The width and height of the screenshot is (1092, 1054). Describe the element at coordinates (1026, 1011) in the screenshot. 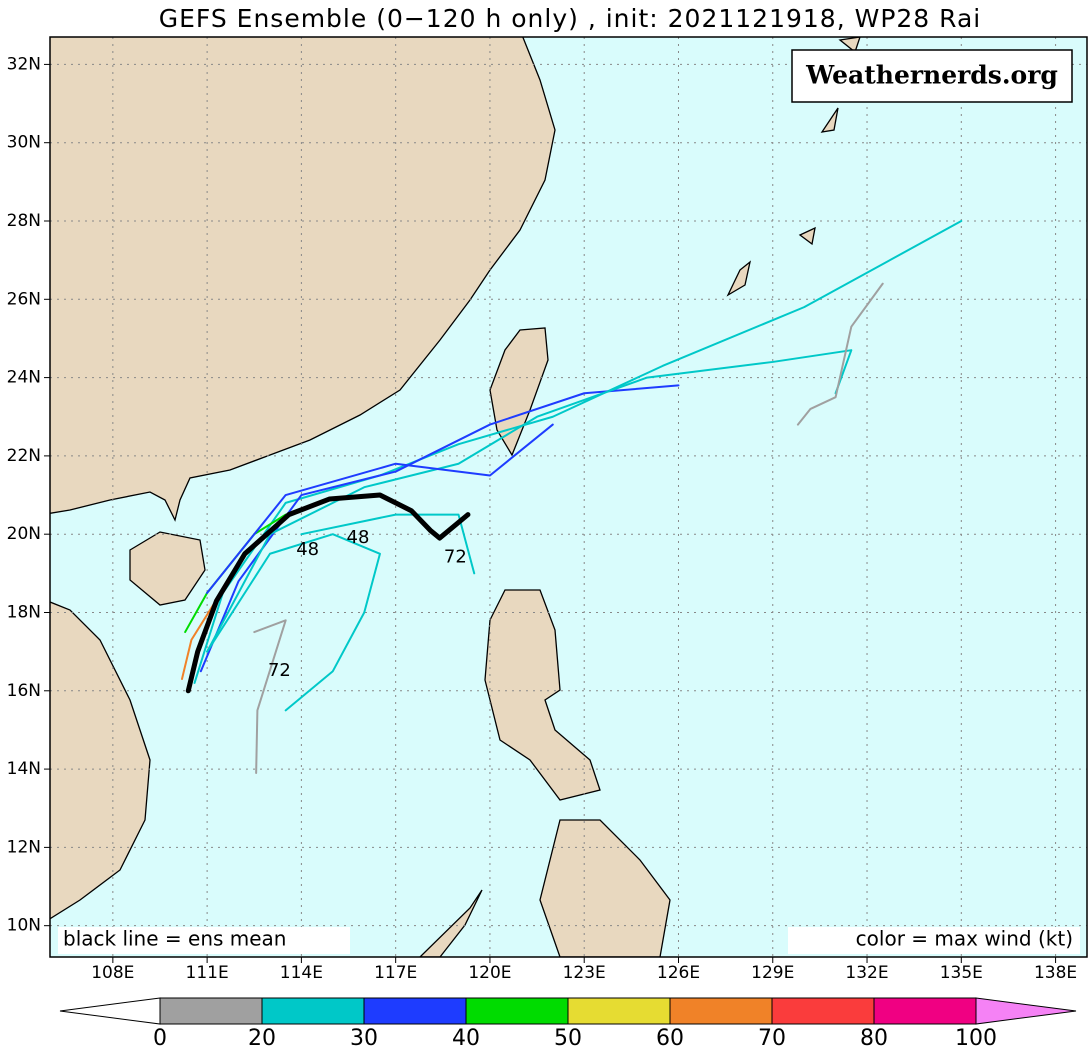

I see `colorbar-over` at that location.